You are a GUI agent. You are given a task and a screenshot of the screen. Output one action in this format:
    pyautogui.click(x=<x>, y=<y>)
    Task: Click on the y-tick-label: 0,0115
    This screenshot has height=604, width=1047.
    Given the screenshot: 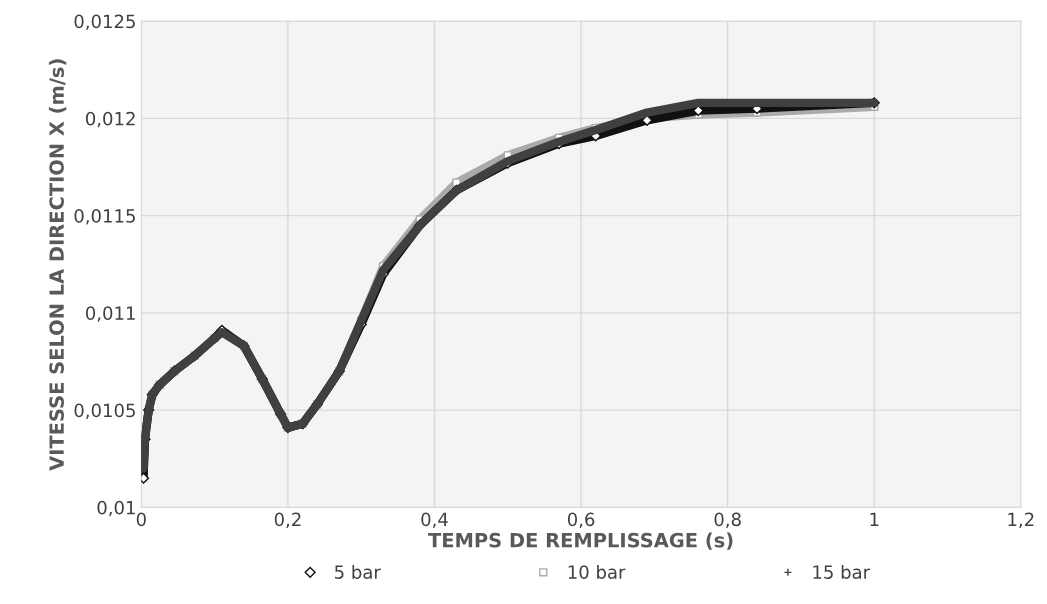 What is the action you would take?
    pyautogui.click(x=104, y=217)
    